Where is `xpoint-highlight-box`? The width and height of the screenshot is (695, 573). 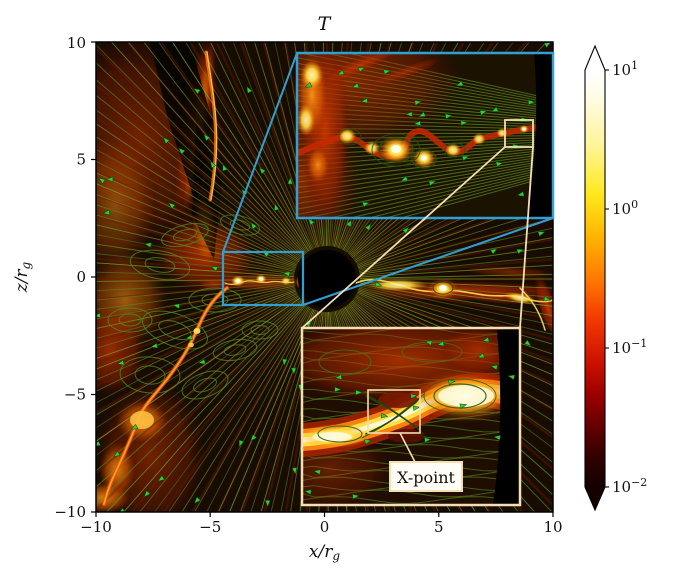
xpoint-highlight-box is located at coordinates (394, 411).